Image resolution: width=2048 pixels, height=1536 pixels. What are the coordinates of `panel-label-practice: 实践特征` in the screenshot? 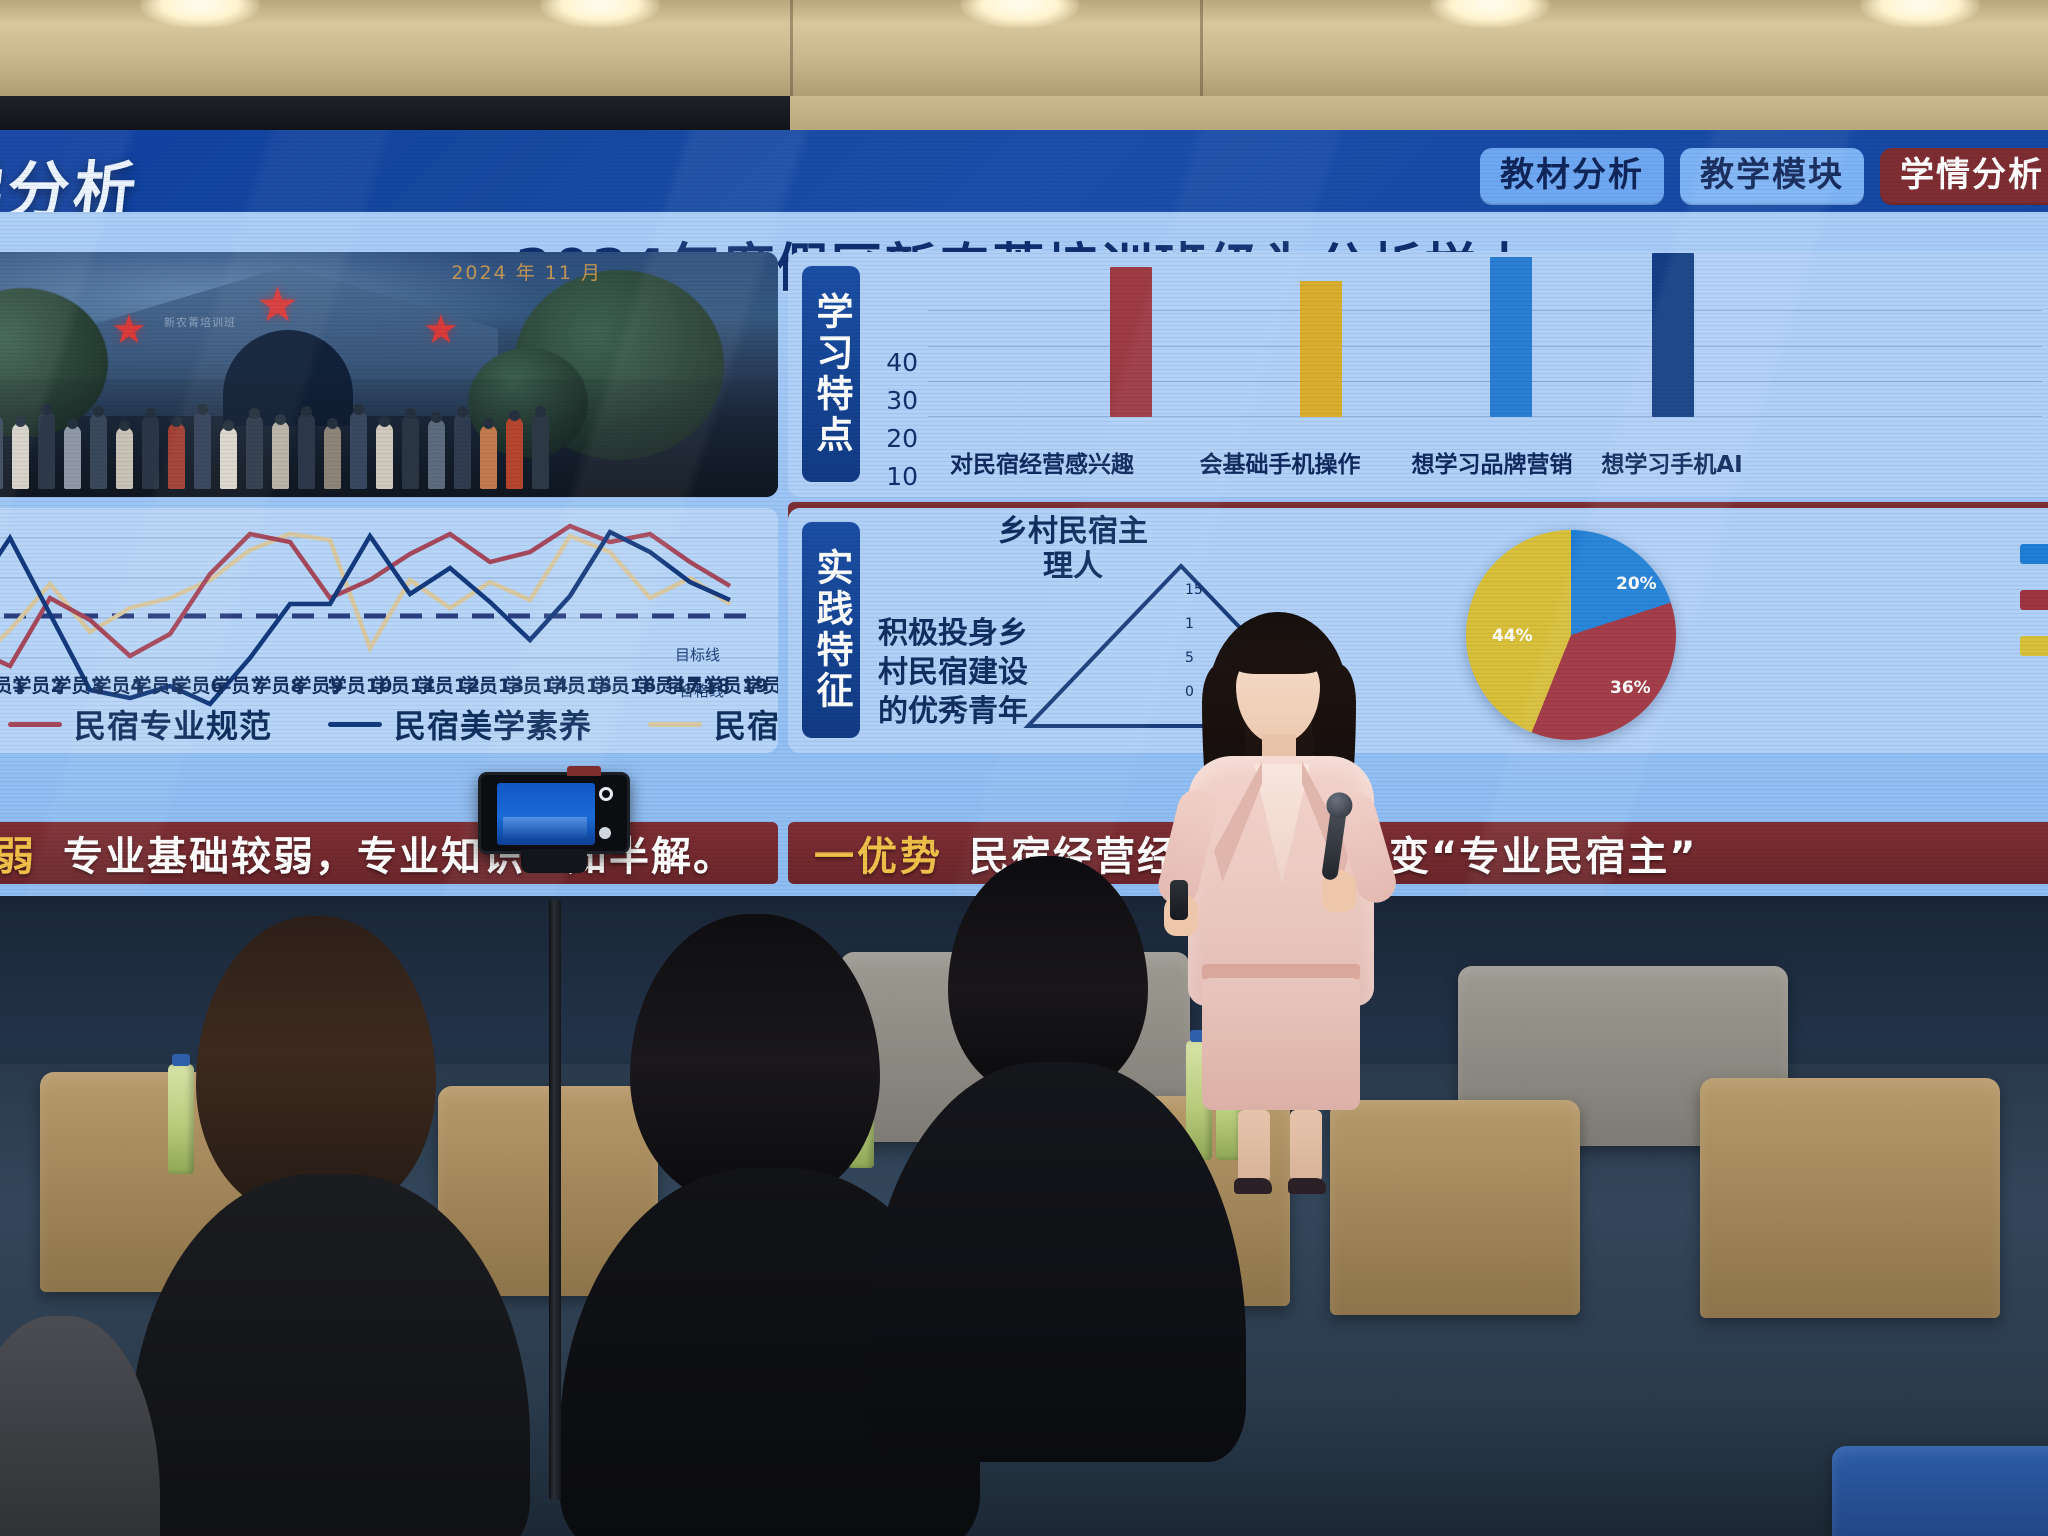 It's located at (831, 630).